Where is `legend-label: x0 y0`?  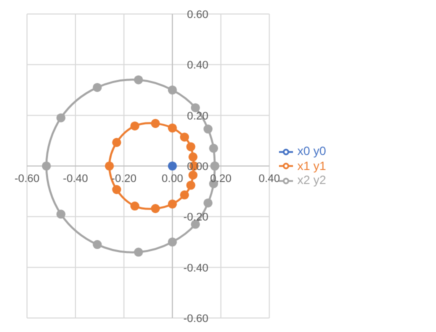
legend-label: x0 y0 is located at coordinates (311, 151).